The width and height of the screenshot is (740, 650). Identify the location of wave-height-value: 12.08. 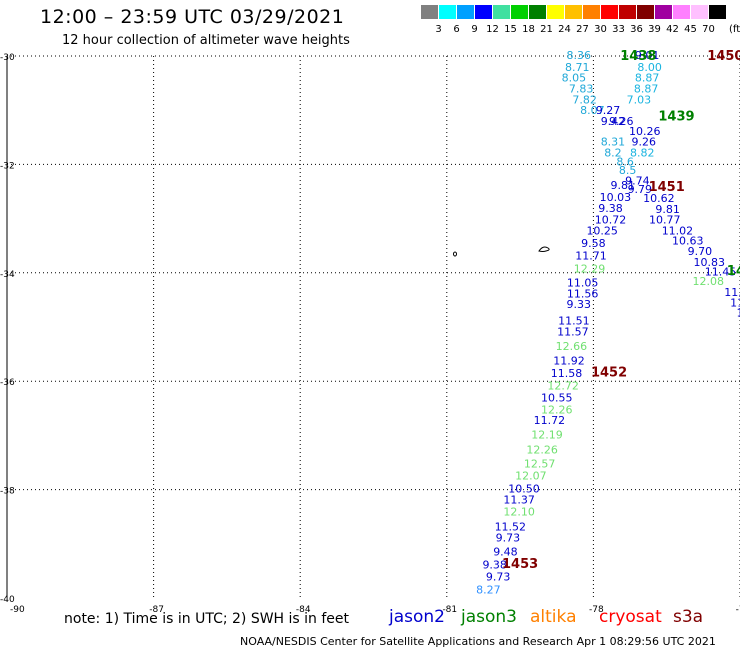
(708, 281).